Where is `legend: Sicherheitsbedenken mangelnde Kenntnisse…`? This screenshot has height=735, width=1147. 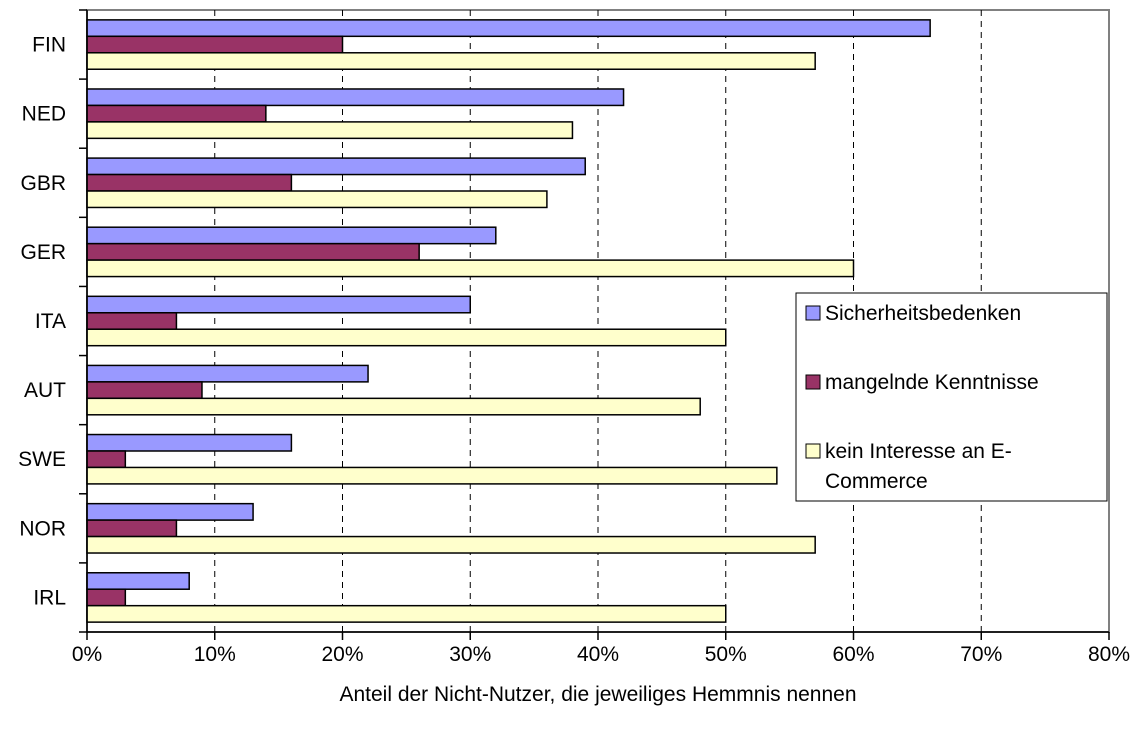 legend: Sicherheitsbedenken mangelnde Kenntnisse… is located at coordinates (951, 397).